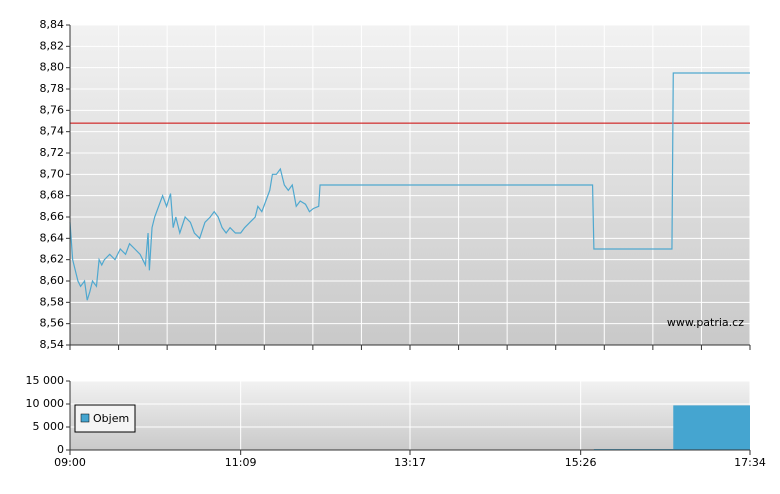 Image resolution: width=780 pixels, height=494 pixels. I want to click on y-tick-label: 8,68, so click(52, 195).